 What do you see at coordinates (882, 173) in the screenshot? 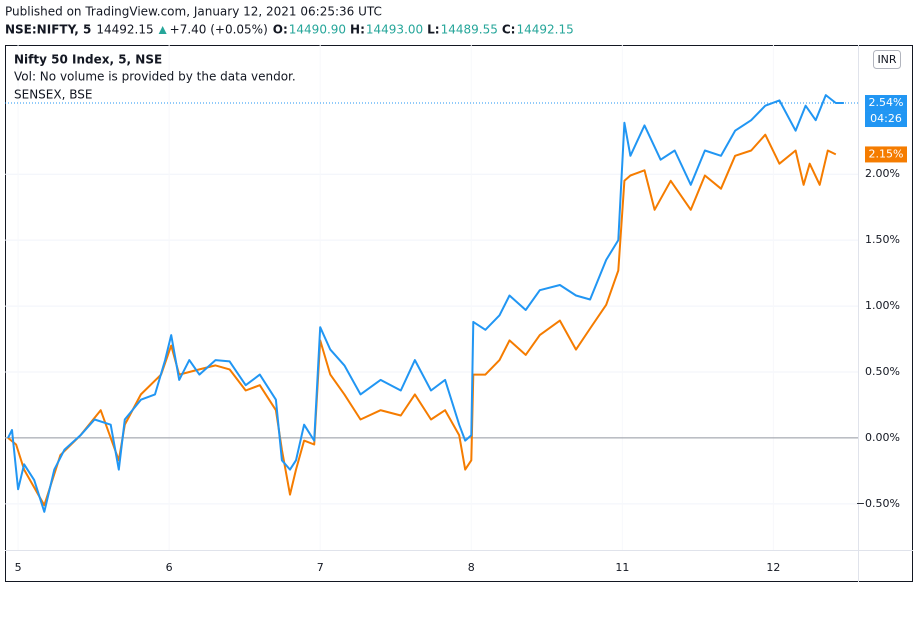
I see `y-tick-label: 2.00%` at bounding box center [882, 173].